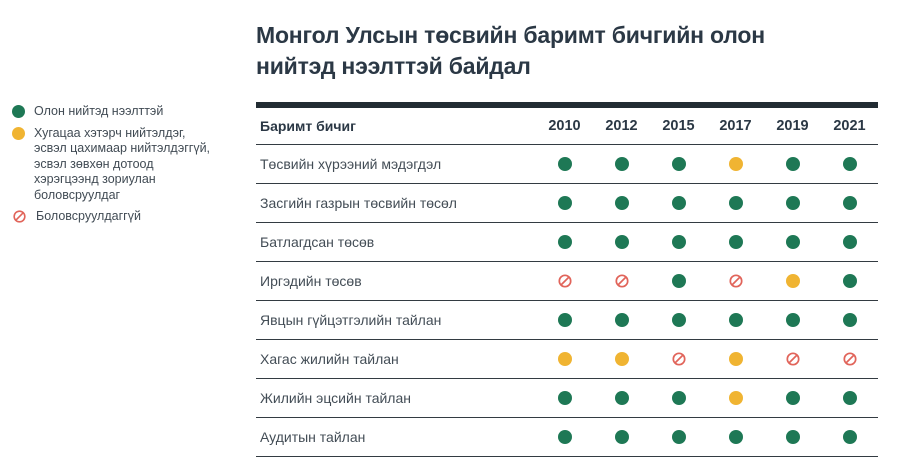 This screenshot has width=920, height=457. I want to click on document-label: Засгийн газрын төсвийн төсөл, so click(396, 203).